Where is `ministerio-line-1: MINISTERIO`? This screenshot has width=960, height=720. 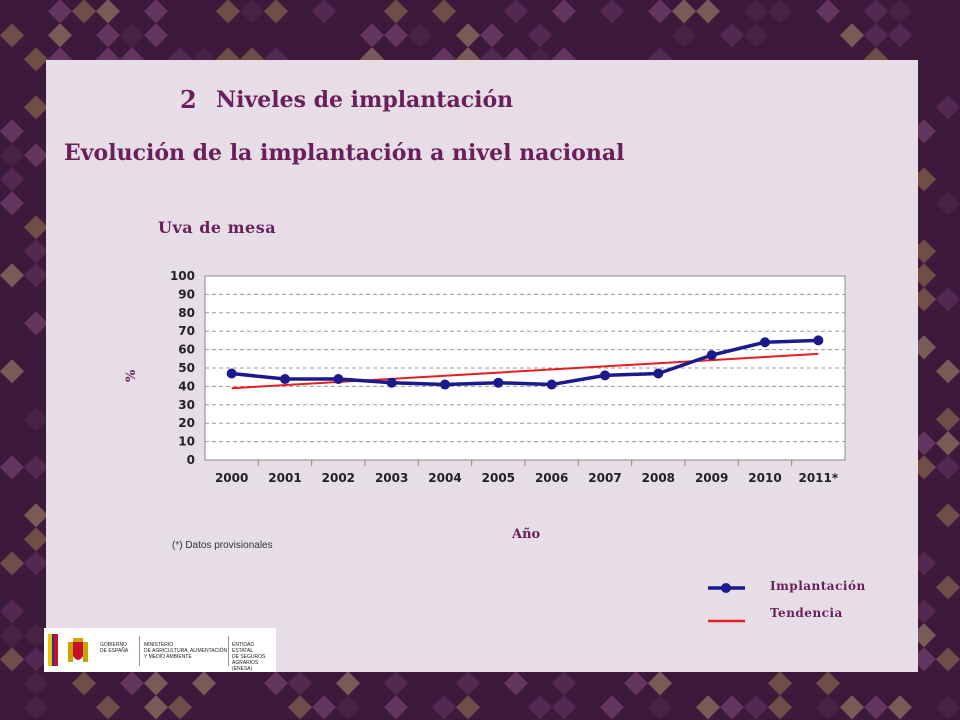
ministerio-line-1: MINISTERIO is located at coordinates (159, 645).